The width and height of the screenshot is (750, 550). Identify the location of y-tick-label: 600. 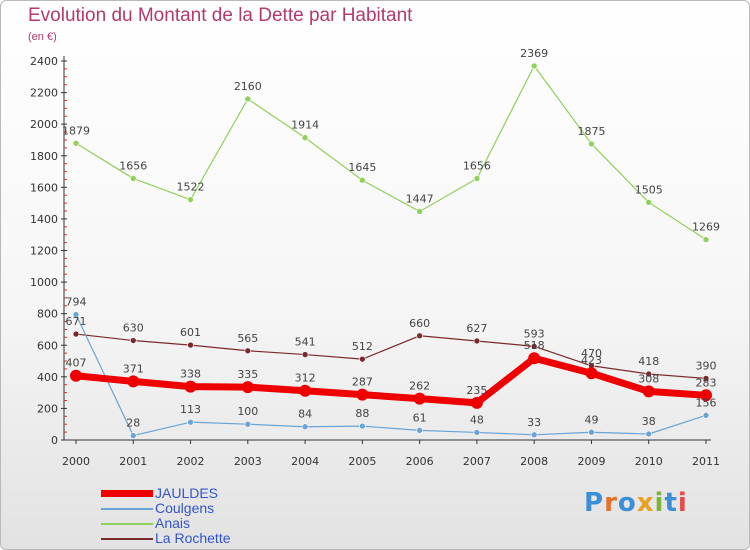
(47, 345).